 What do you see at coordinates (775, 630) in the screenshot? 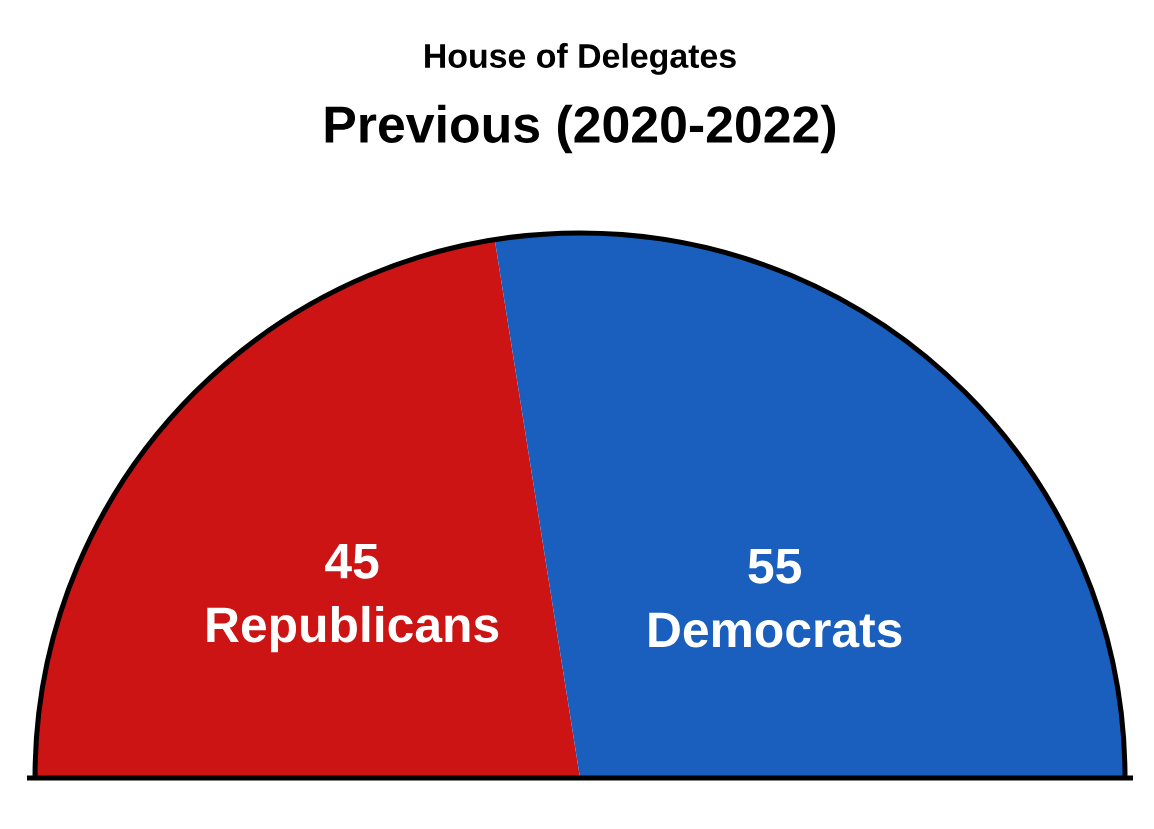
I see `slice-label: Democrats` at bounding box center [775, 630].